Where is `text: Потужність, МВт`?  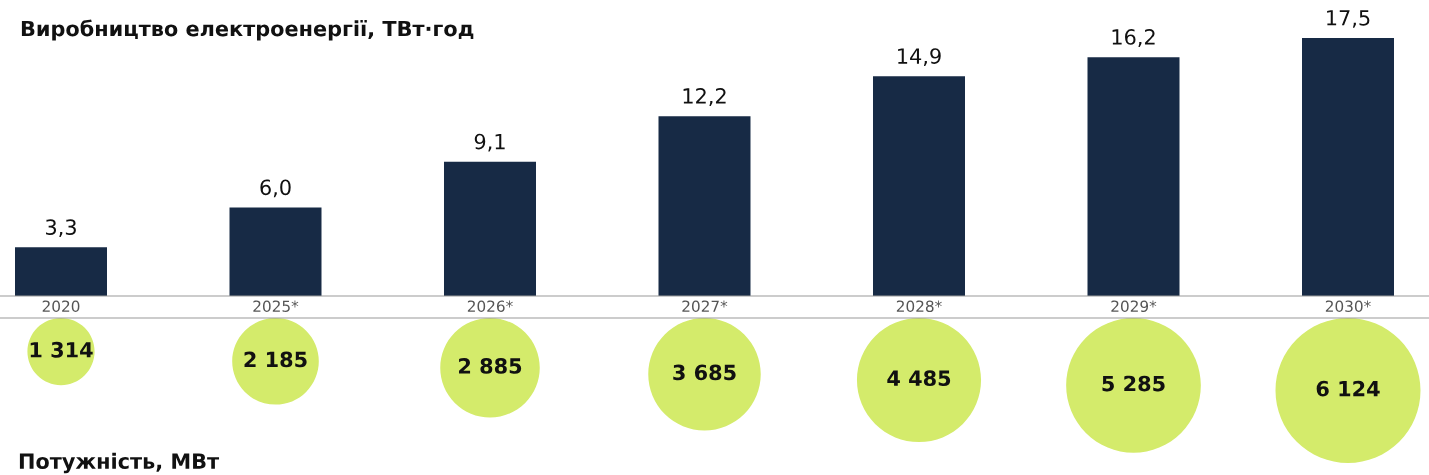 text: Потужність, МВт is located at coordinates (119, 463).